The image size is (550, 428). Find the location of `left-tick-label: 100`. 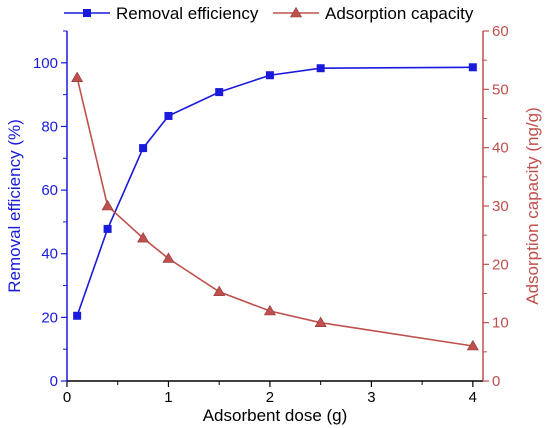

left-tick-label: 100 is located at coordinates (45, 63).